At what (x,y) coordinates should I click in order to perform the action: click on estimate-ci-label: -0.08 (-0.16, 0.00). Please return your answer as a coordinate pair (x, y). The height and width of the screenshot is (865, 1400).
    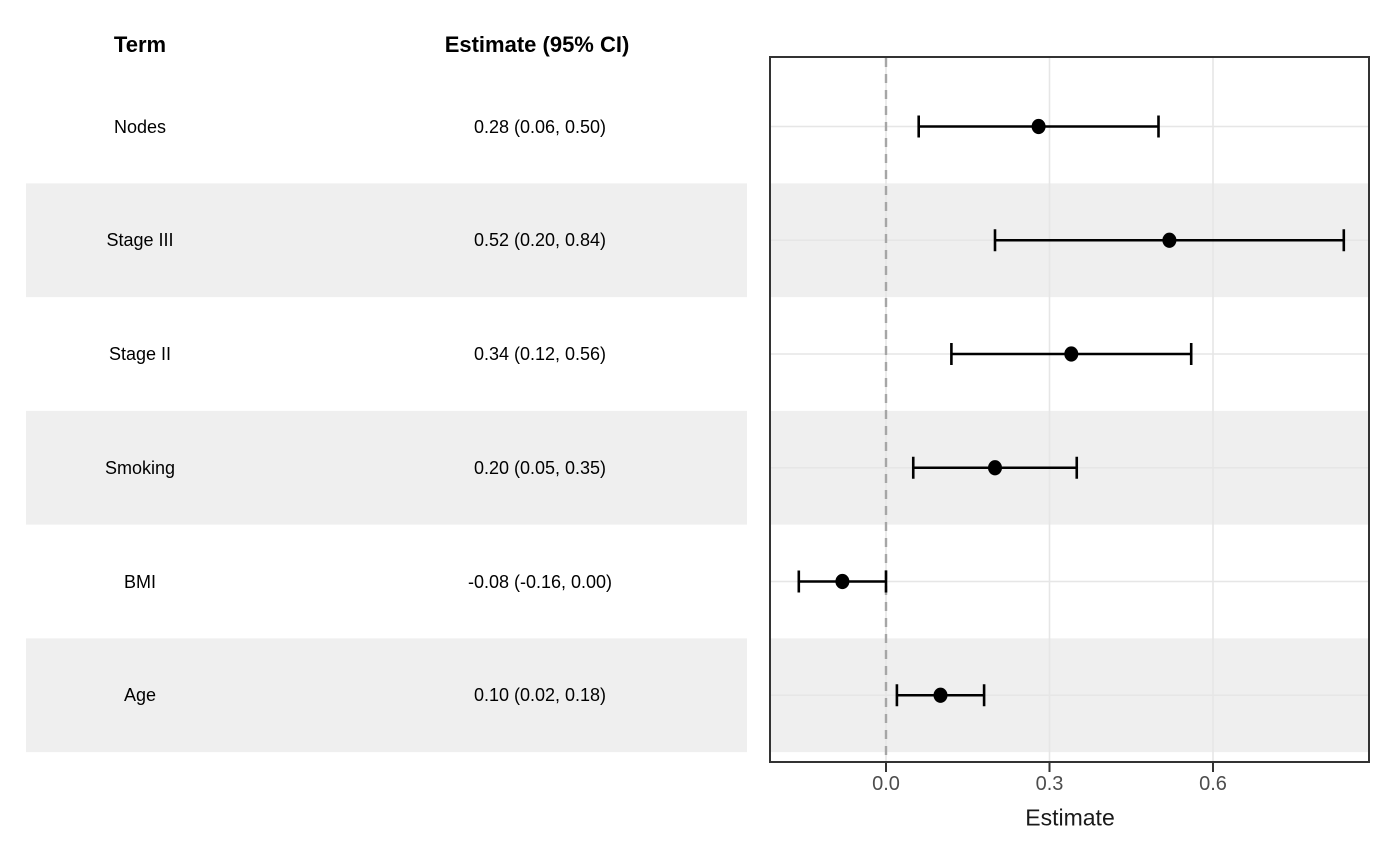
    Looking at the image, I should click on (540, 581).